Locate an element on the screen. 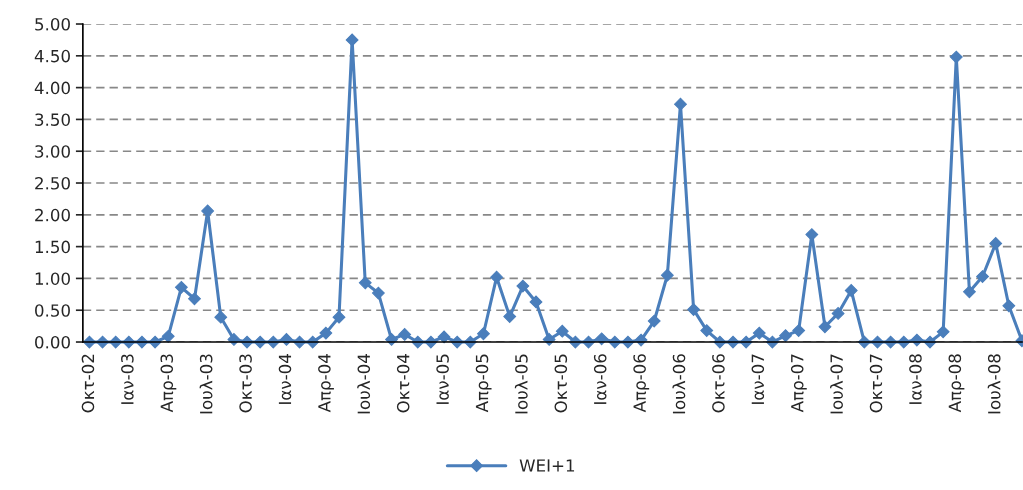 The width and height of the screenshot is (1023, 490). x-tick-label: Ιουλ-03 is located at coordinates (206, 384).